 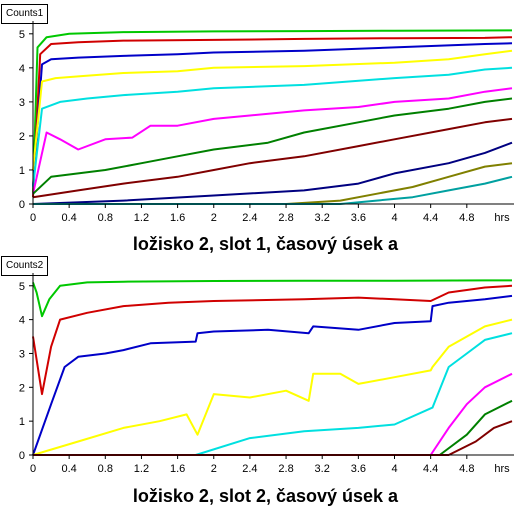 I want to click on chart-2-caption: ložisko 2, slot 2, časový úsek a, so click(x=265, y=496).